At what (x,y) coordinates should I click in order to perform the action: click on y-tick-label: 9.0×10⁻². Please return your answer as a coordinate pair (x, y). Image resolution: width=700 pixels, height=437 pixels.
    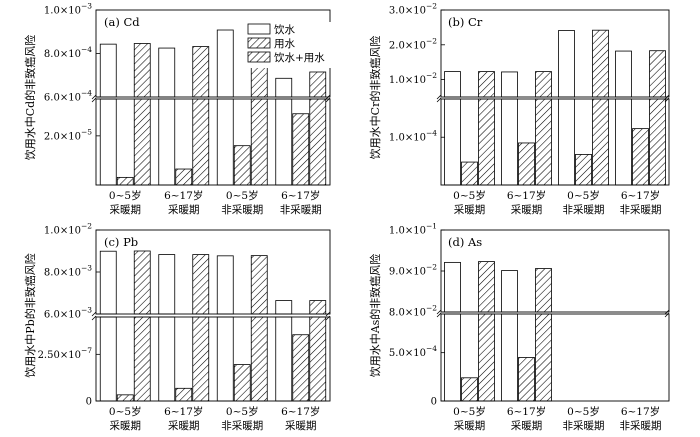
    Looking at the image, I should click on (413, 270).